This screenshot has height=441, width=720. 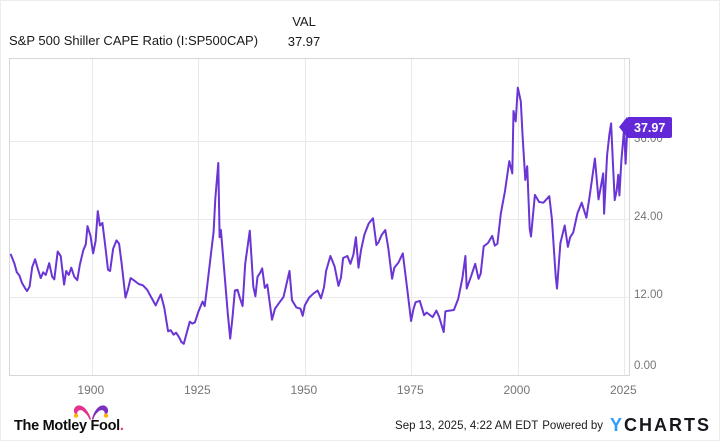 What do you see at coordinates (467, 425) in the screenshot?
I see `timestamp: Sep 13, 2025, 4:22 AM EDT` at bounding box center [467, 425].